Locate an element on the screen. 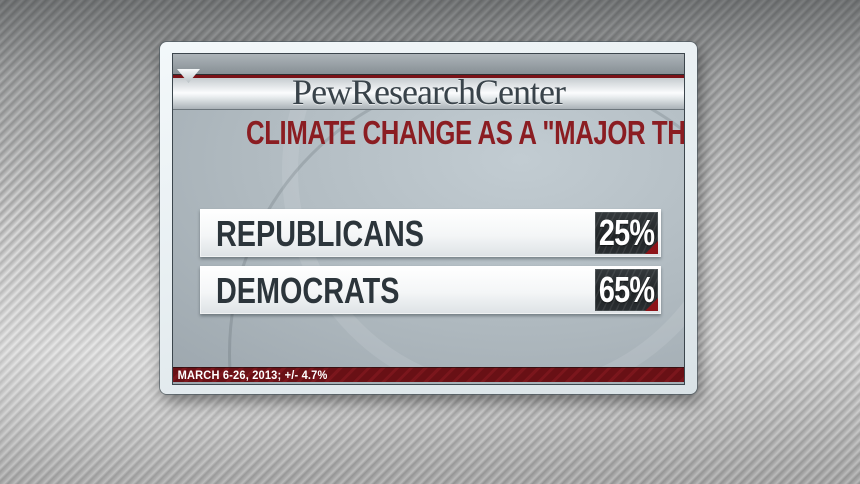 Image resolution: width=860 pixels, height=484 pixels. survey-date-note: MARCH 6-26, 2013; +/- 4.7% is located at coordinates (252, 374).